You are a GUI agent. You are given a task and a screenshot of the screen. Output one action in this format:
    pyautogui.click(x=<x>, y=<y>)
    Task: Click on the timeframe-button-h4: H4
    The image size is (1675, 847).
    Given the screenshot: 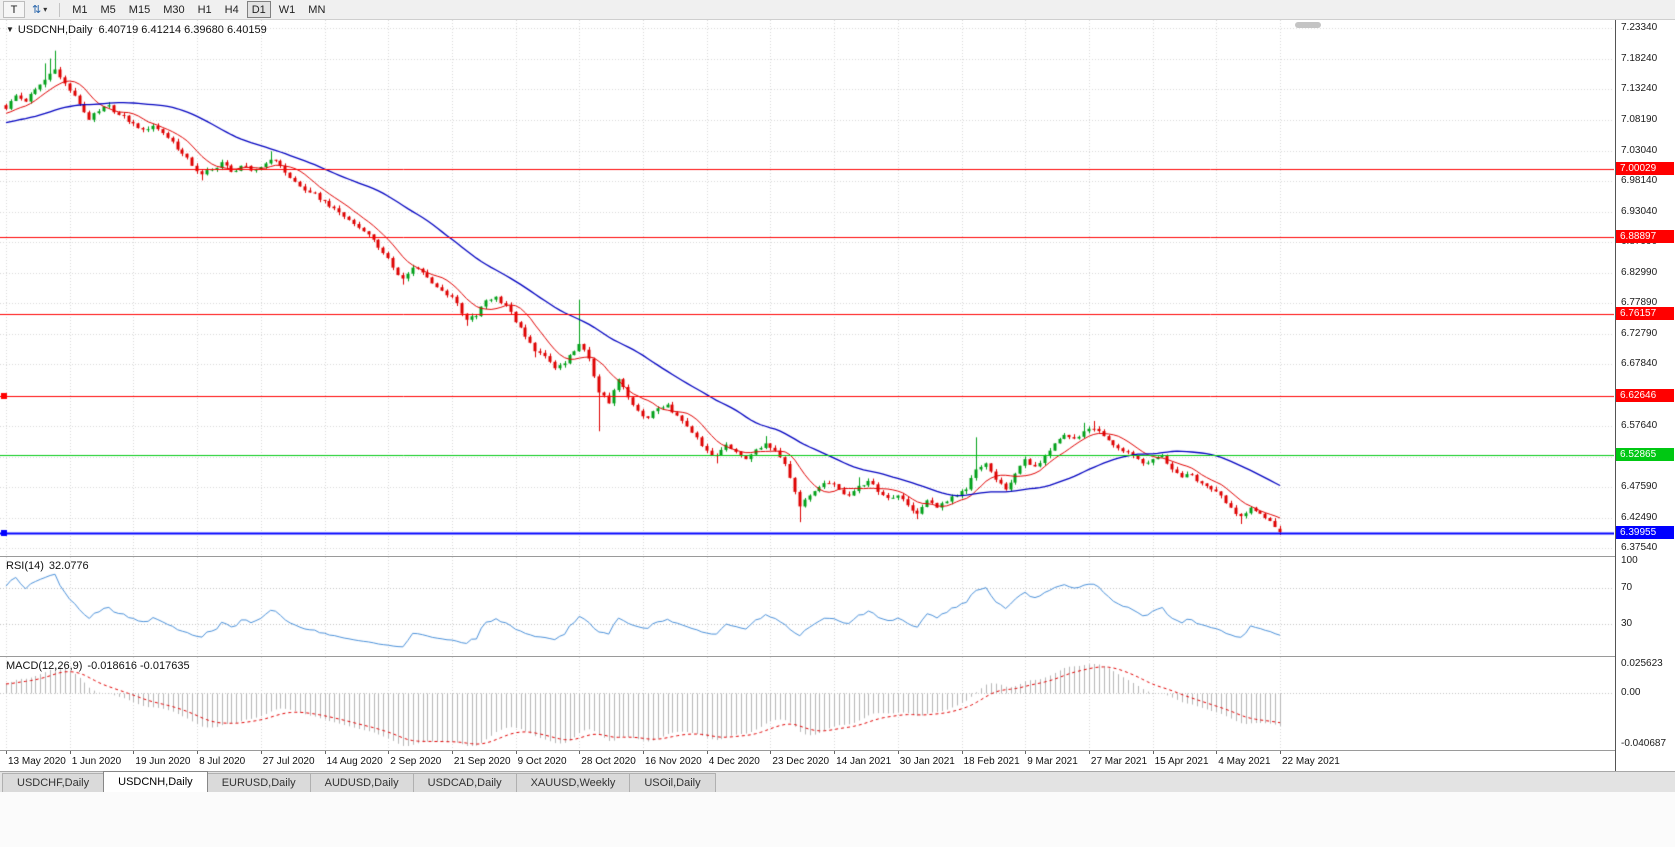 What is the action you would take?
    pyautogui.click(x=232, y=9)
    